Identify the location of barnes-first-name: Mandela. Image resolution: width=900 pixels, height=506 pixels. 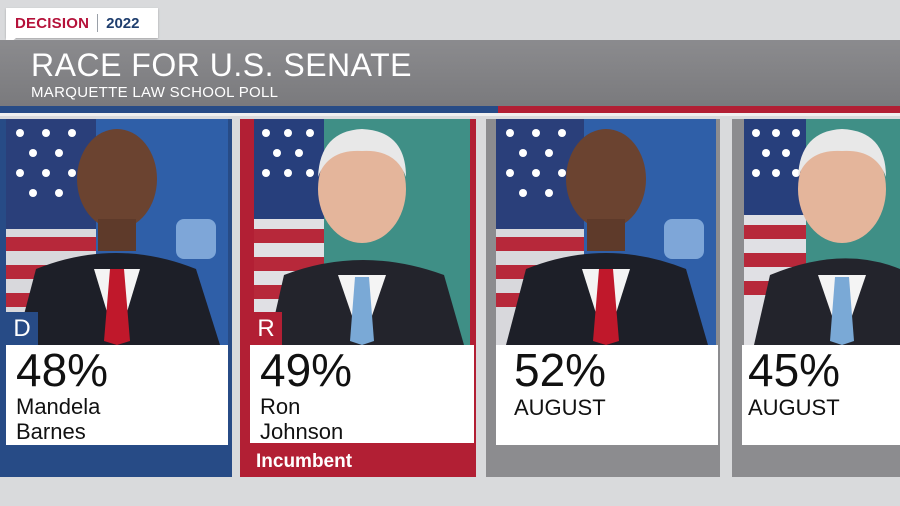
(58, 406).